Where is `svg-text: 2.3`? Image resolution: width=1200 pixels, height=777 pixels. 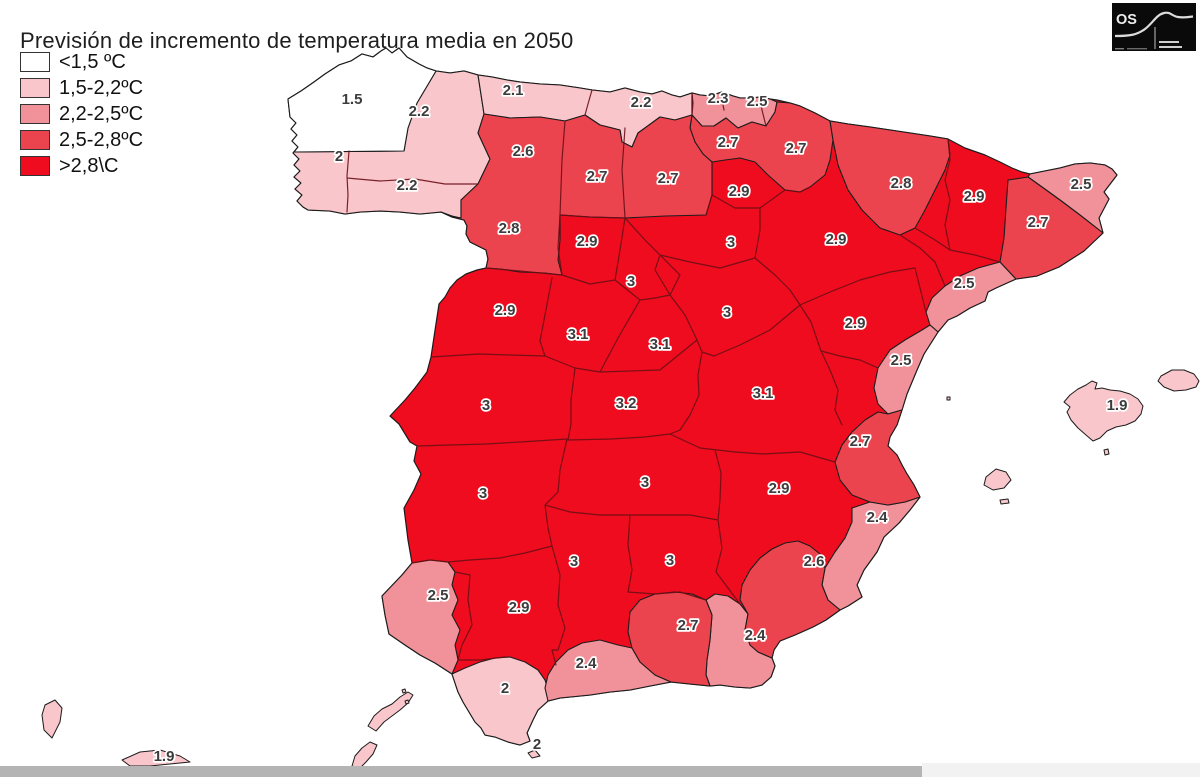
svg-text: 2.3 is located at coordinates (718, 98).